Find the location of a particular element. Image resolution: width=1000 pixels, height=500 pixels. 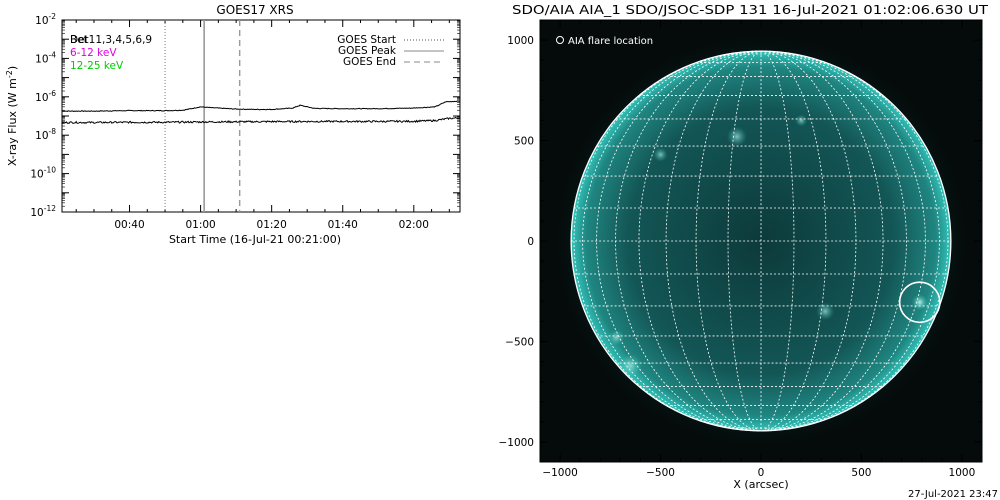

goes-event-lines is located at coordinates (202, 116).